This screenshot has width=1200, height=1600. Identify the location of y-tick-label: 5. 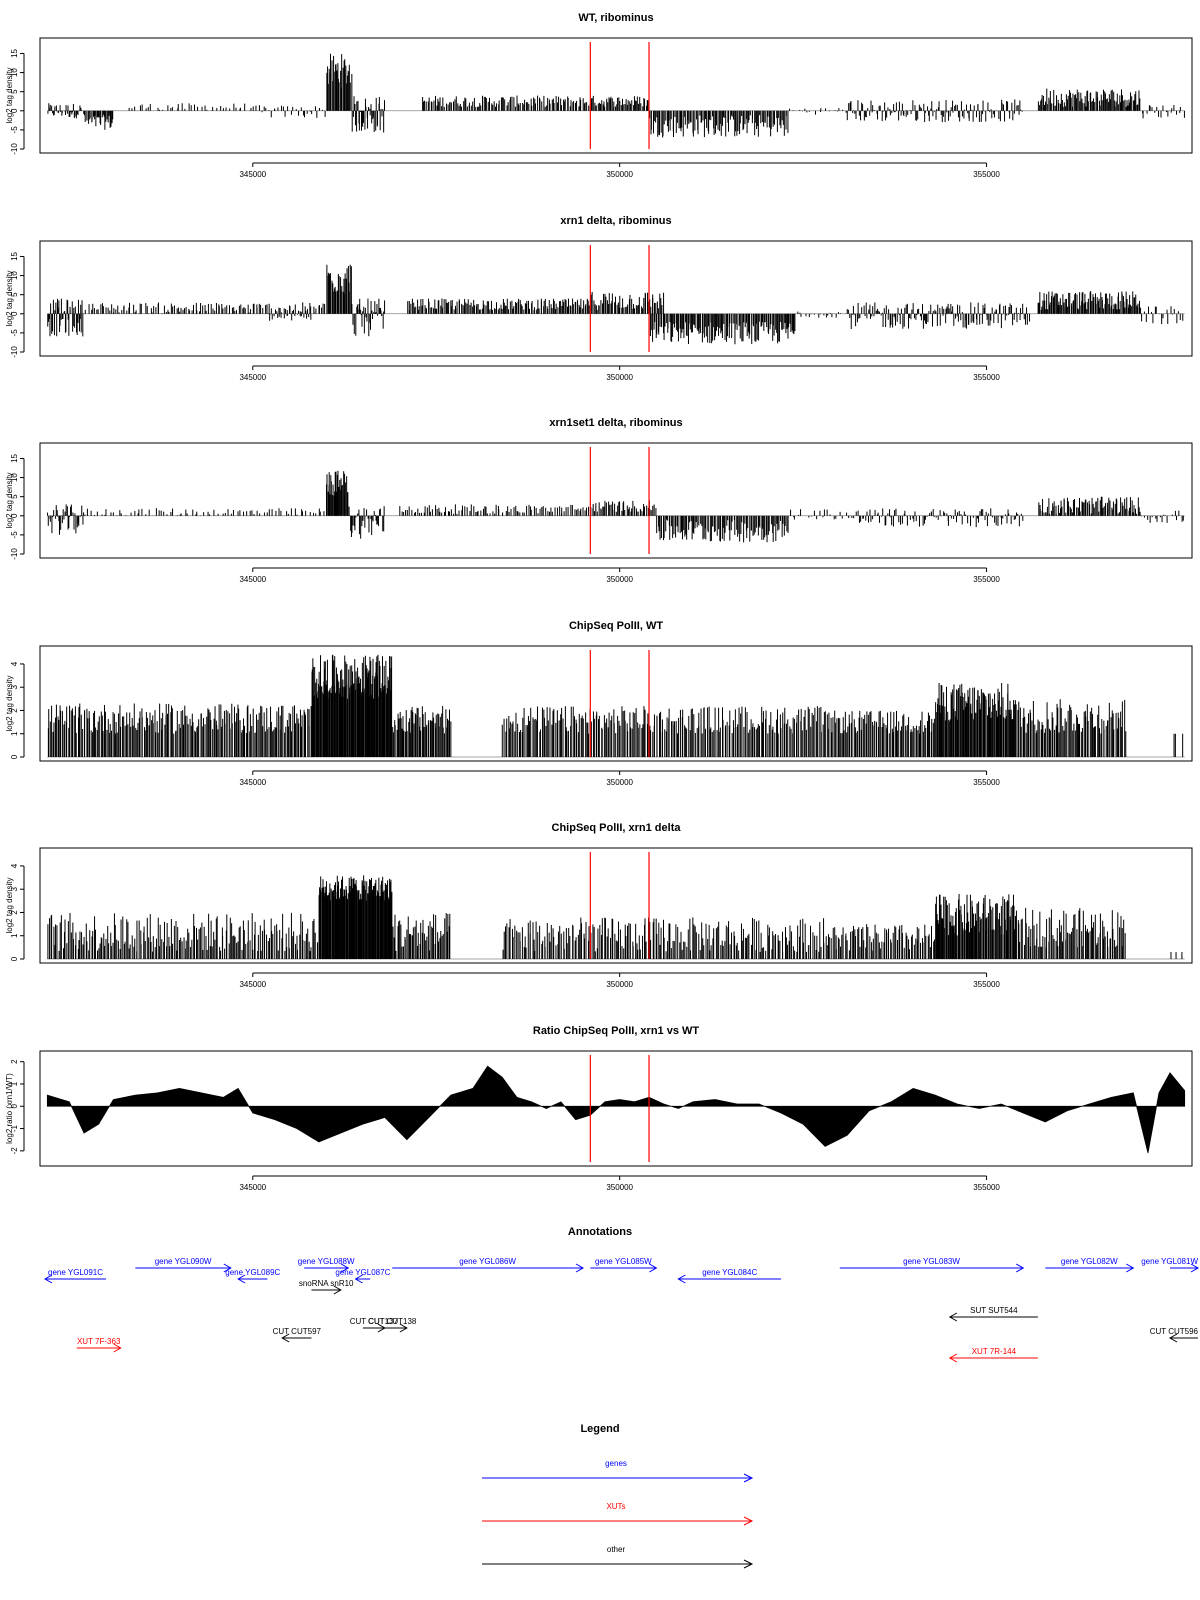
(14, 91).